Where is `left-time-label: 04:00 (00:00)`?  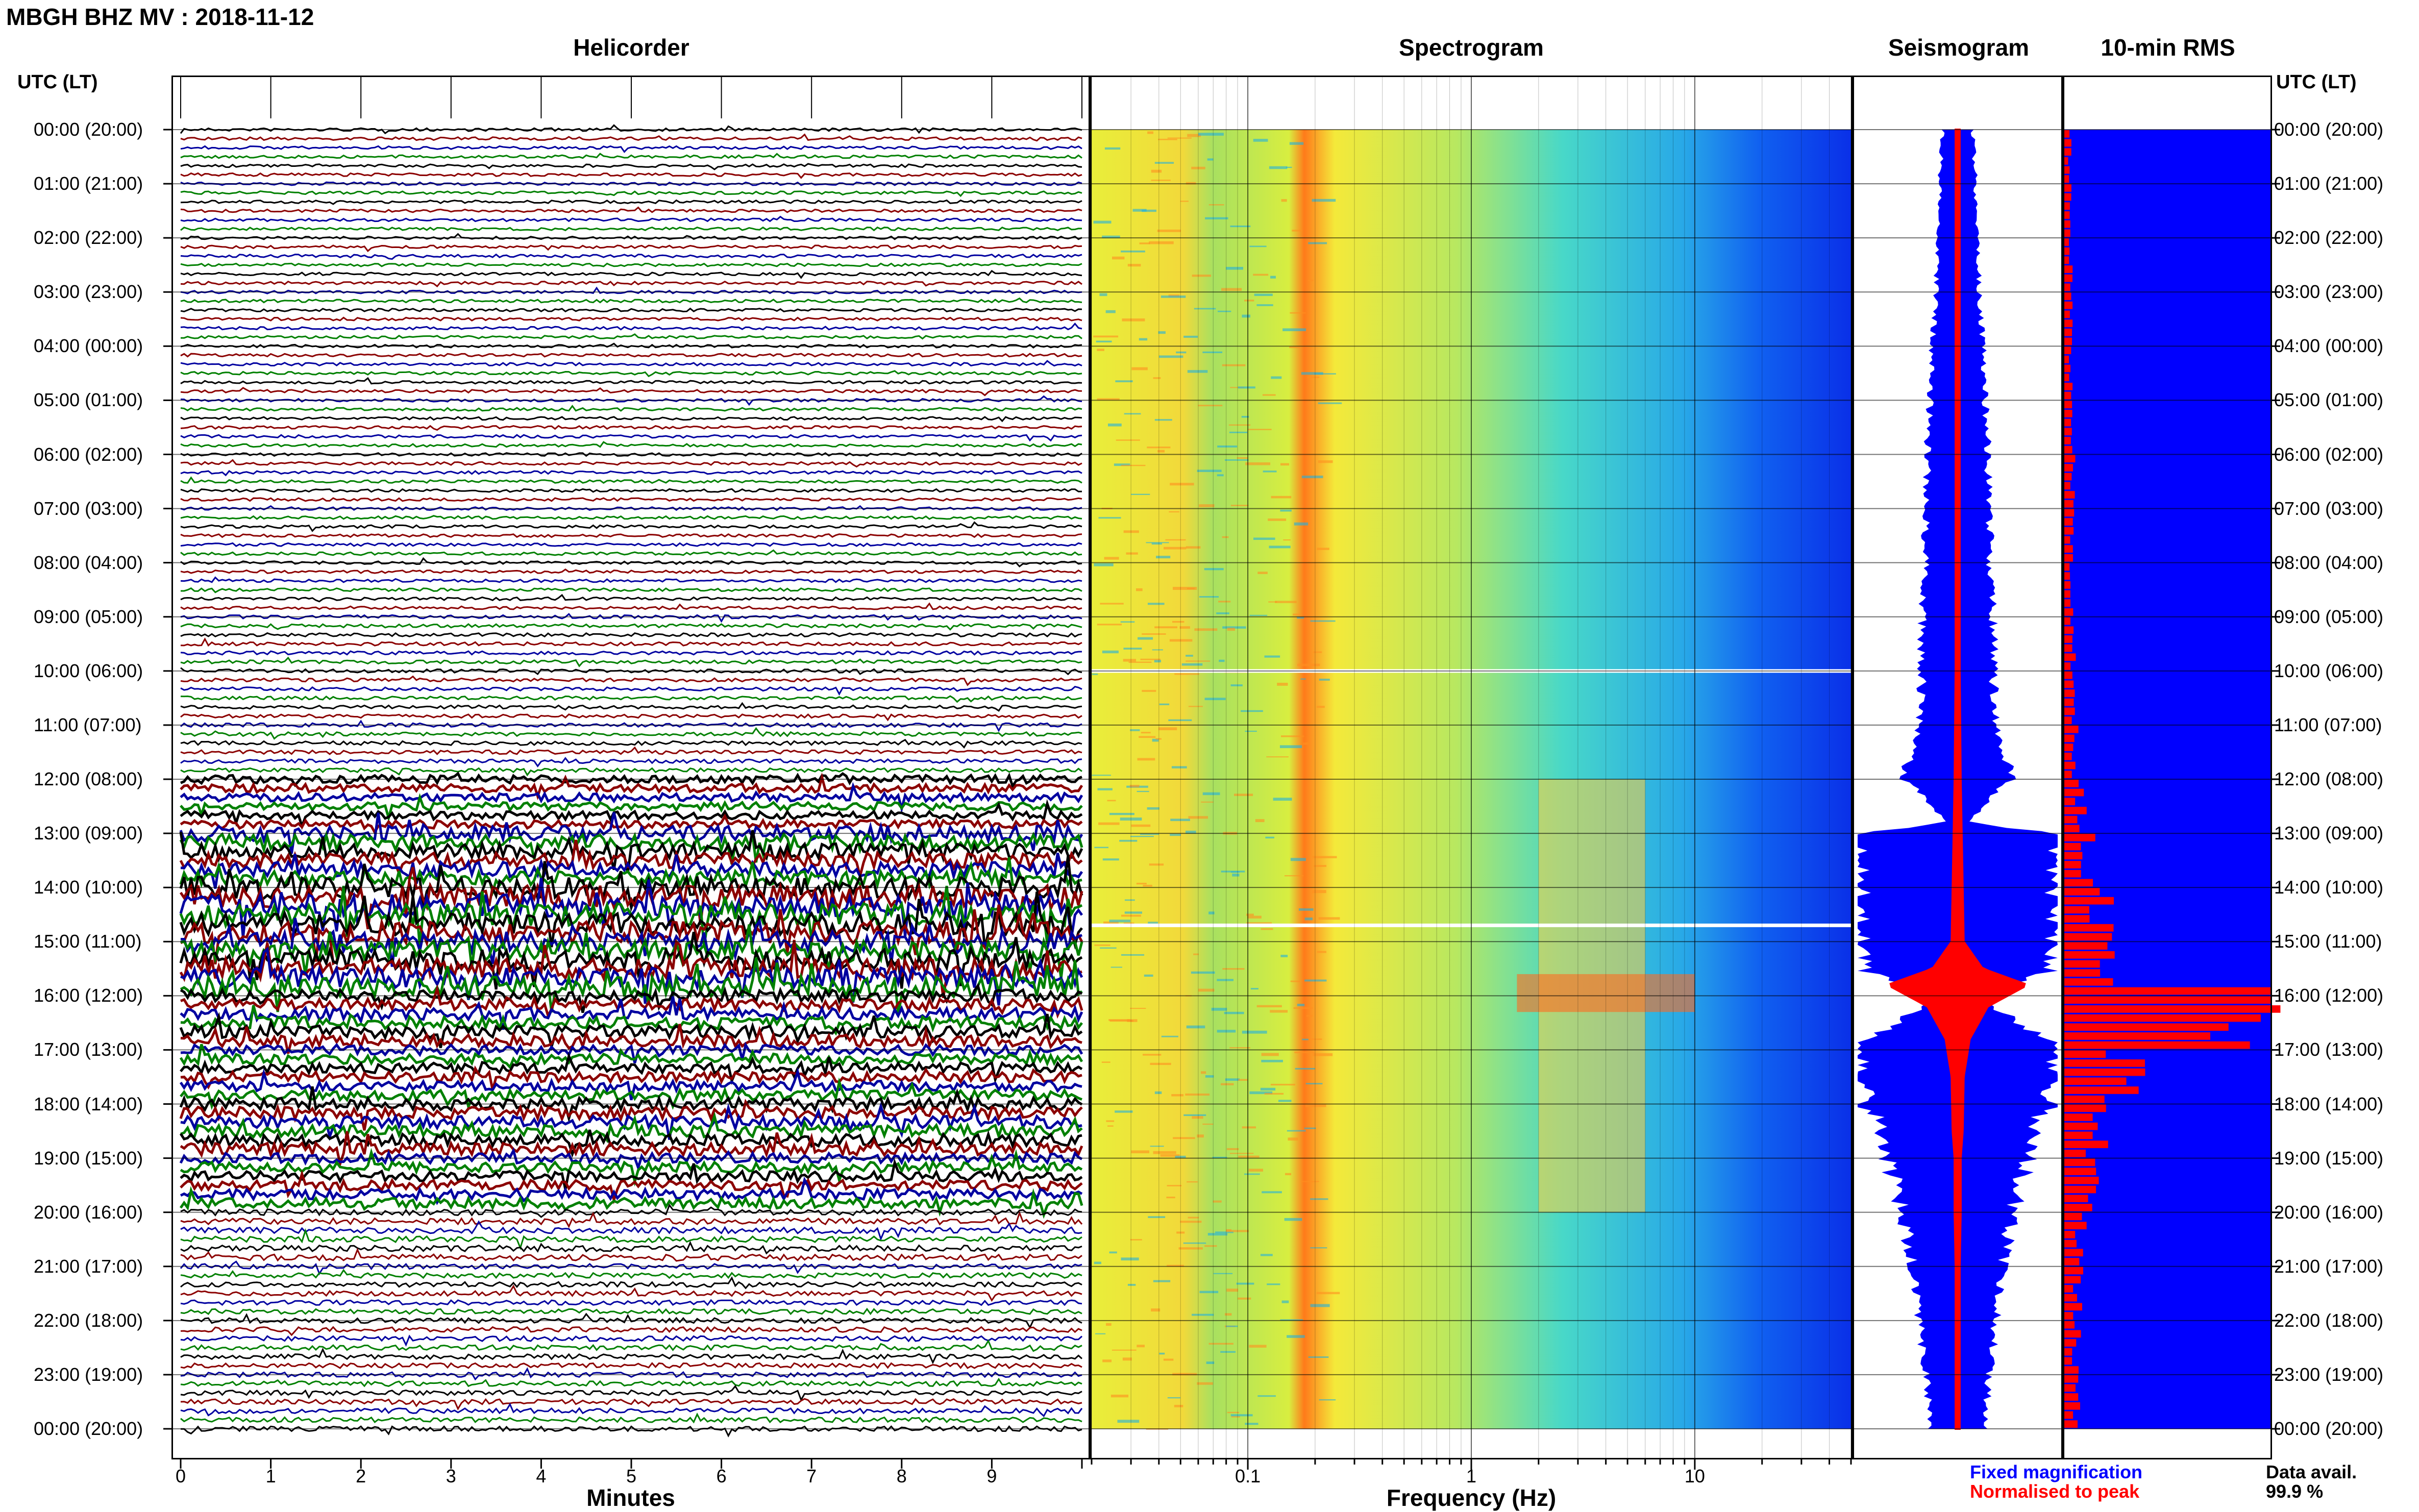 left-time-label: 04:00 (00:00) is located at coordinates (88, 346).